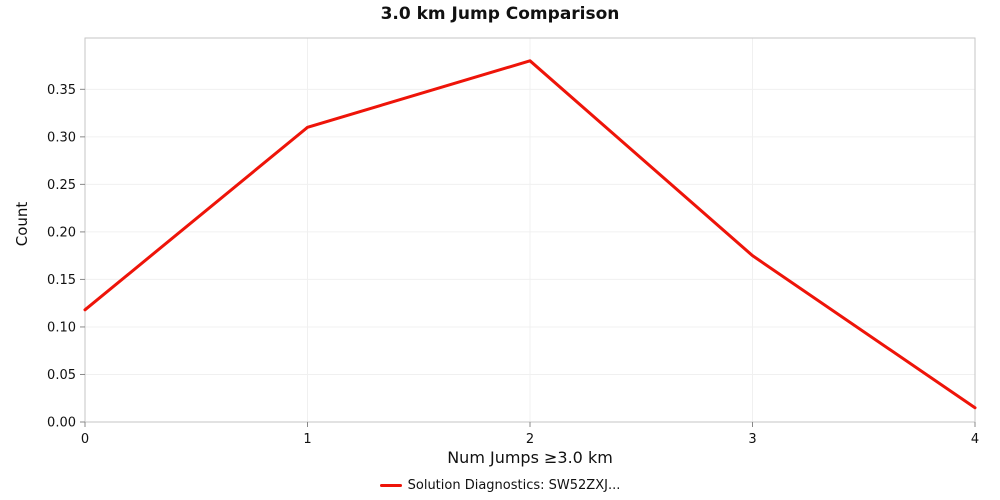 The height and width of the screenshot is (500, 1000). What do you see at coordinates (61, 280) in the screenshot?
I see `y-tick-label: 0.15` at bounding box center [61, 280].